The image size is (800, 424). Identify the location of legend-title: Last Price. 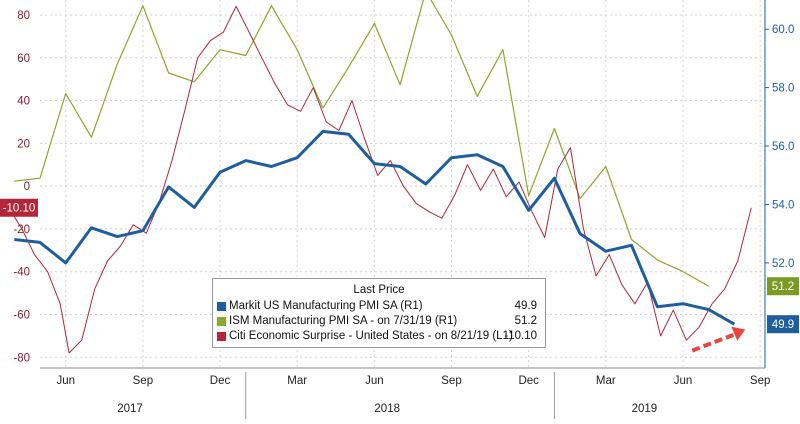
(379, 290).